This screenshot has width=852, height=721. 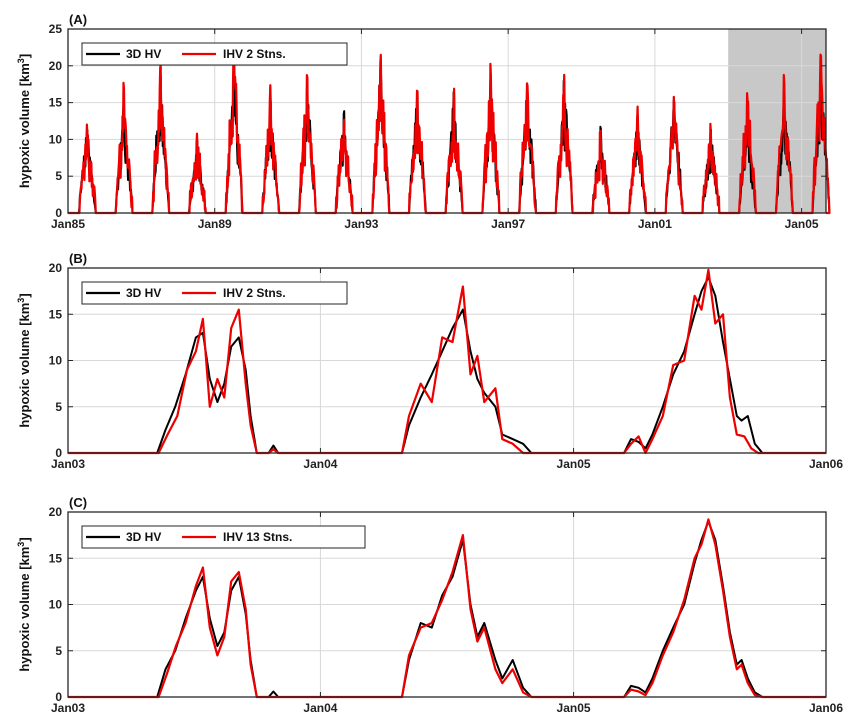 What do you see at coordinates (508, 224) in the screenshot?
I see `x-tick-label: Jan97` at bounding box center [508, 224].